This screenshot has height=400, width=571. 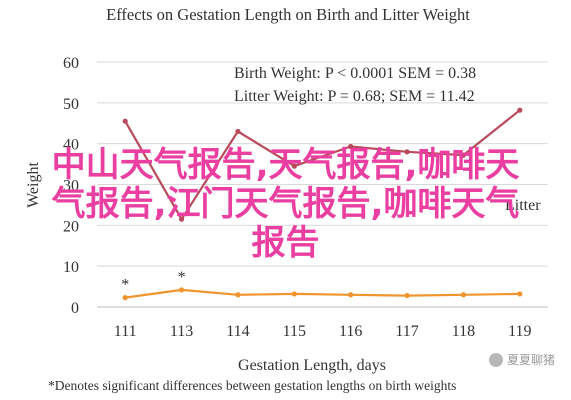 I want to click on x-tick-label: 119, so click(x=519, y=331).